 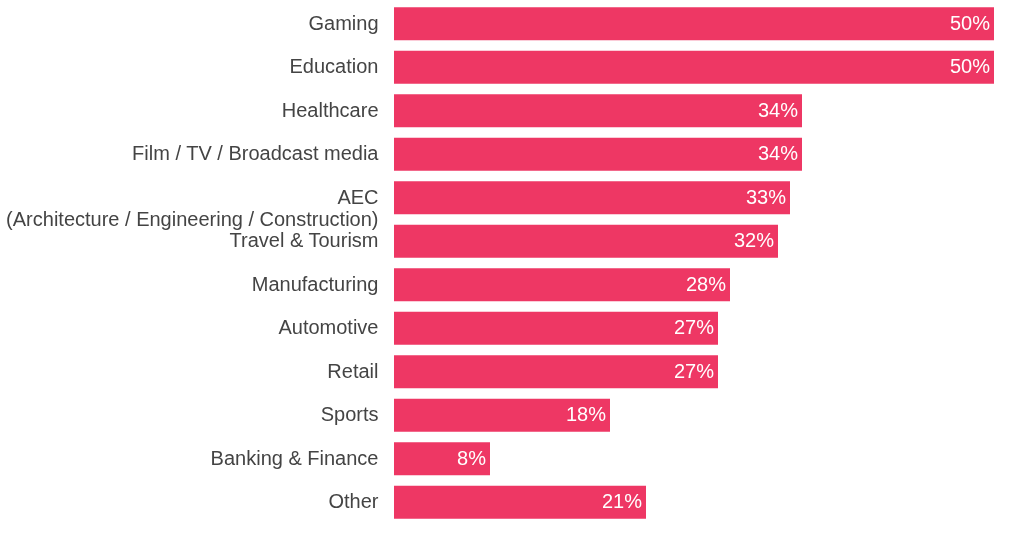 I want to click on y-tick-label: AEC (Architecture / Engineering / Construction), so click(x=192, y=207).